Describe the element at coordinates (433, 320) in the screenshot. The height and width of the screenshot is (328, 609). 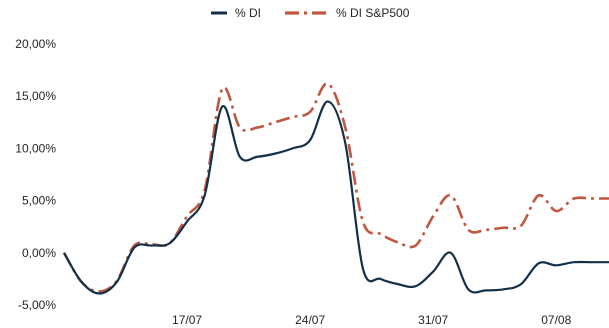
I see `x-tick-label: 31/07` at that location.